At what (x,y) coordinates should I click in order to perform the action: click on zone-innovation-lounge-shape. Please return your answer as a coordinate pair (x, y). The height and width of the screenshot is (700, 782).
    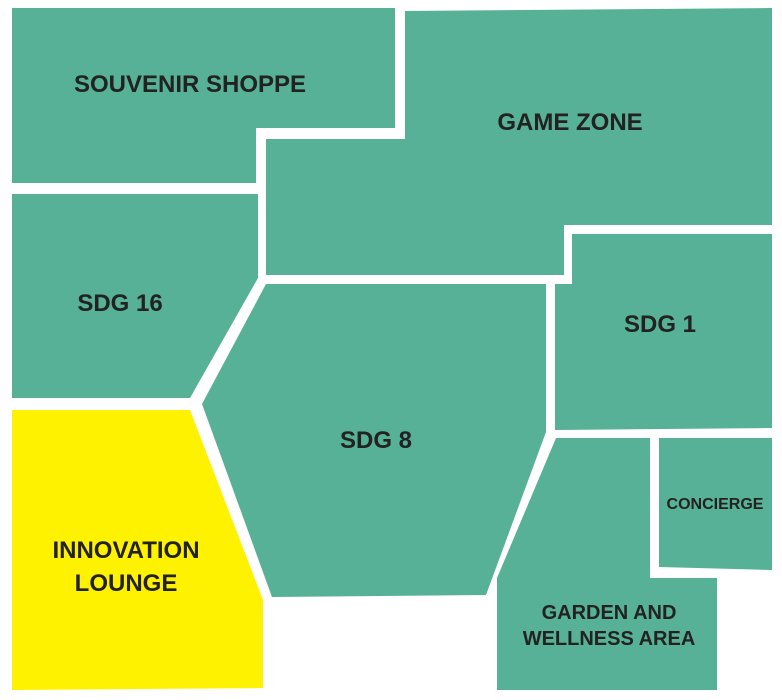
    Looking at the image, I should click on (137, 550).